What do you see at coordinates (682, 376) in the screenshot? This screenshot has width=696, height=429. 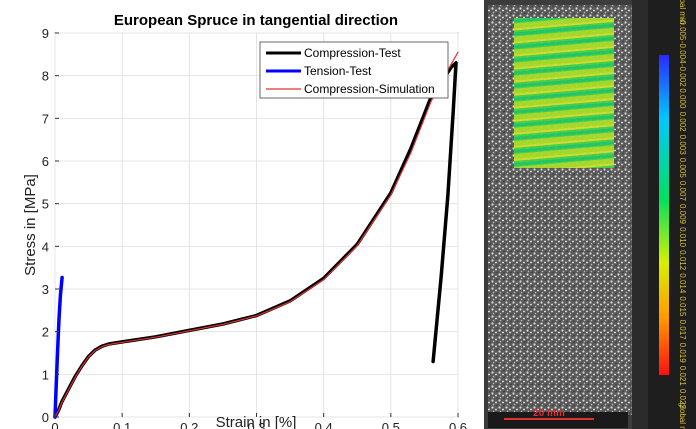 I see `colorbar-label: 0.021` at bounding box center [682, 376].